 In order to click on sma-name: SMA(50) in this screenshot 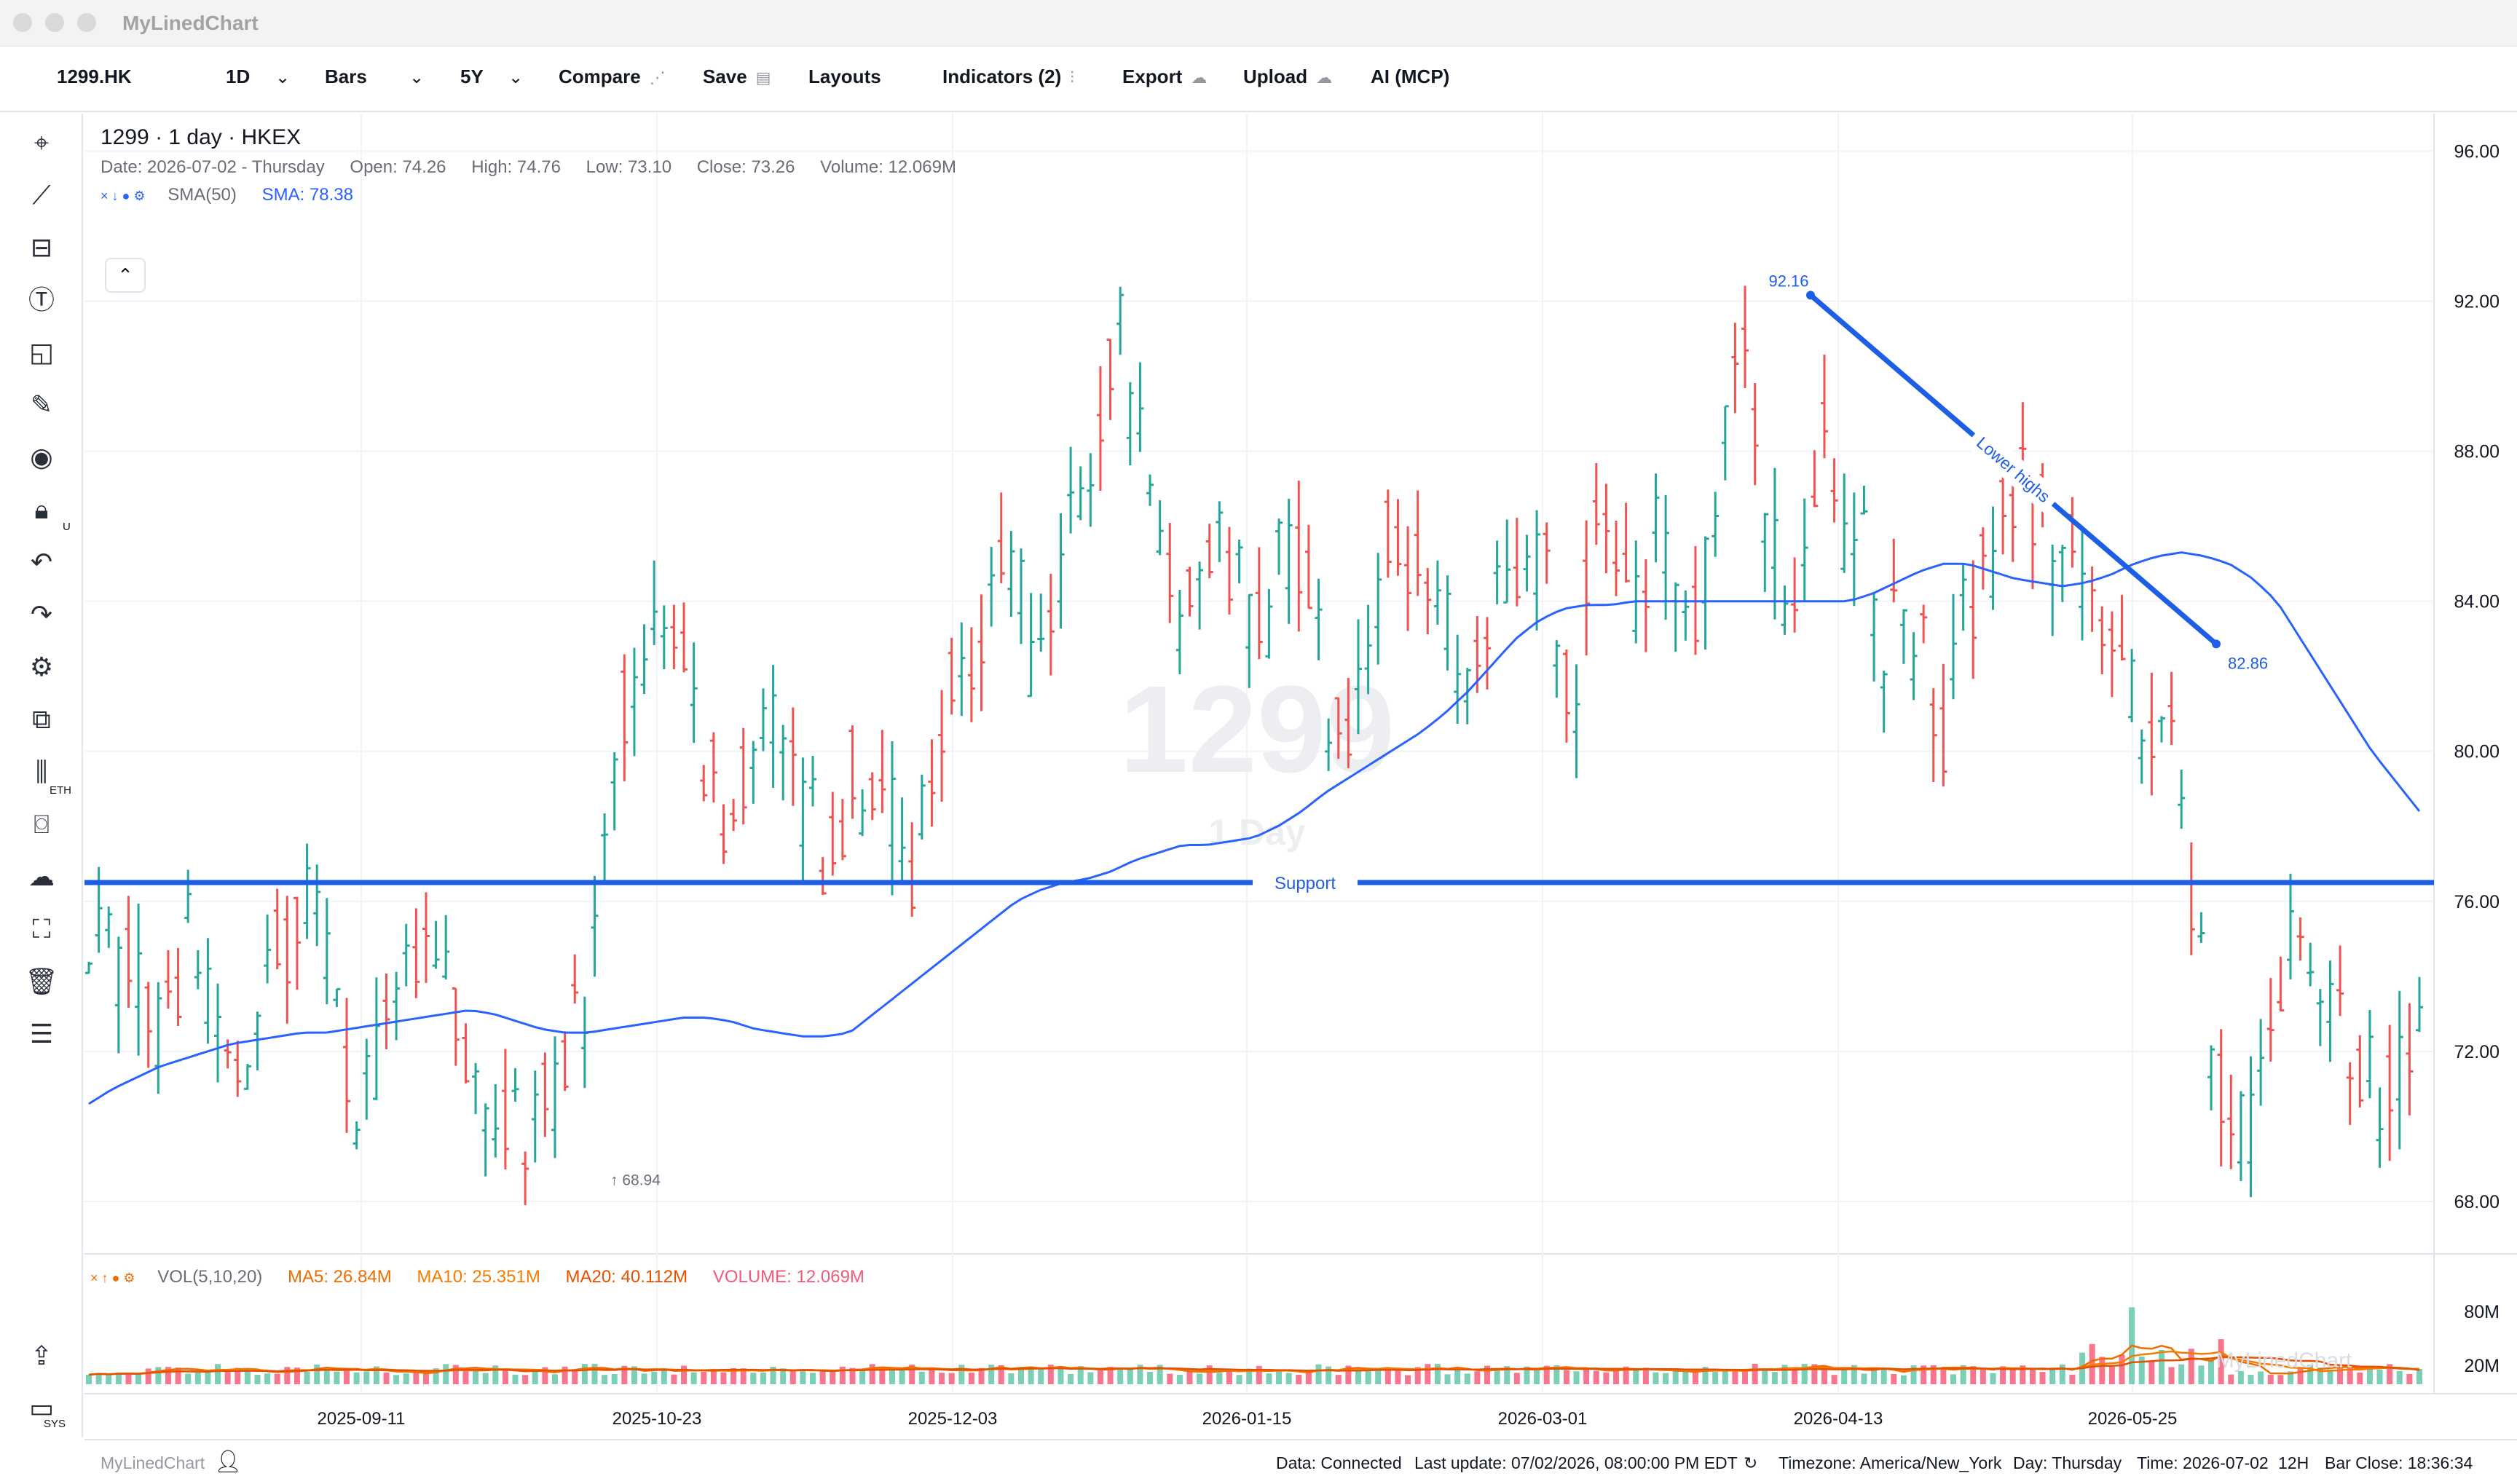, I will do `click(202, 195)`.